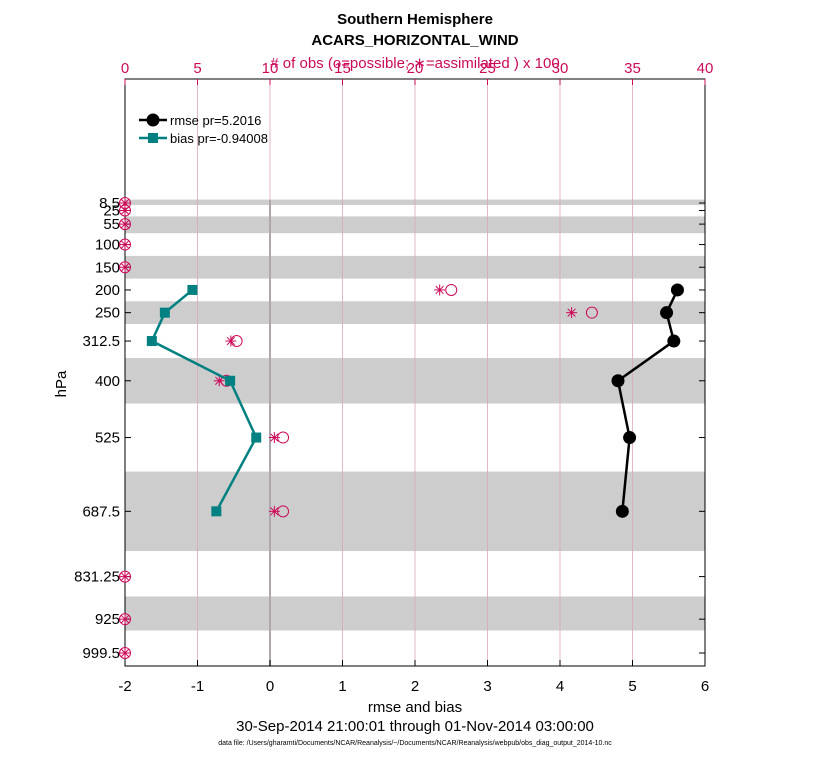  What do you see at coordinates (560, 686) in the screenshot?
I see `x-tick-label: 4` at bounding box center [560, 686].